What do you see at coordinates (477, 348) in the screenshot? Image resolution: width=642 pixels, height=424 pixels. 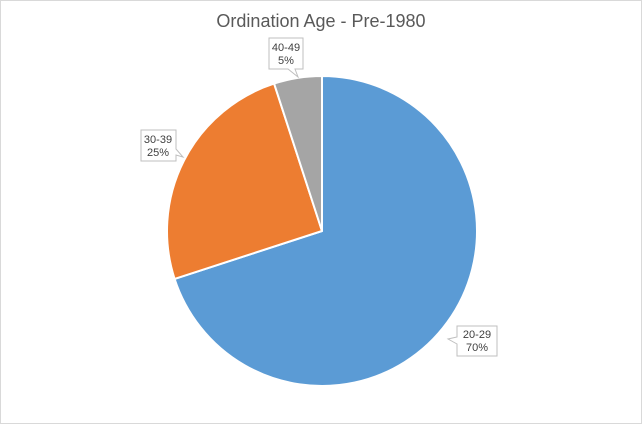 I see `data-label-value: 70%` at bounding box center [477, 348].